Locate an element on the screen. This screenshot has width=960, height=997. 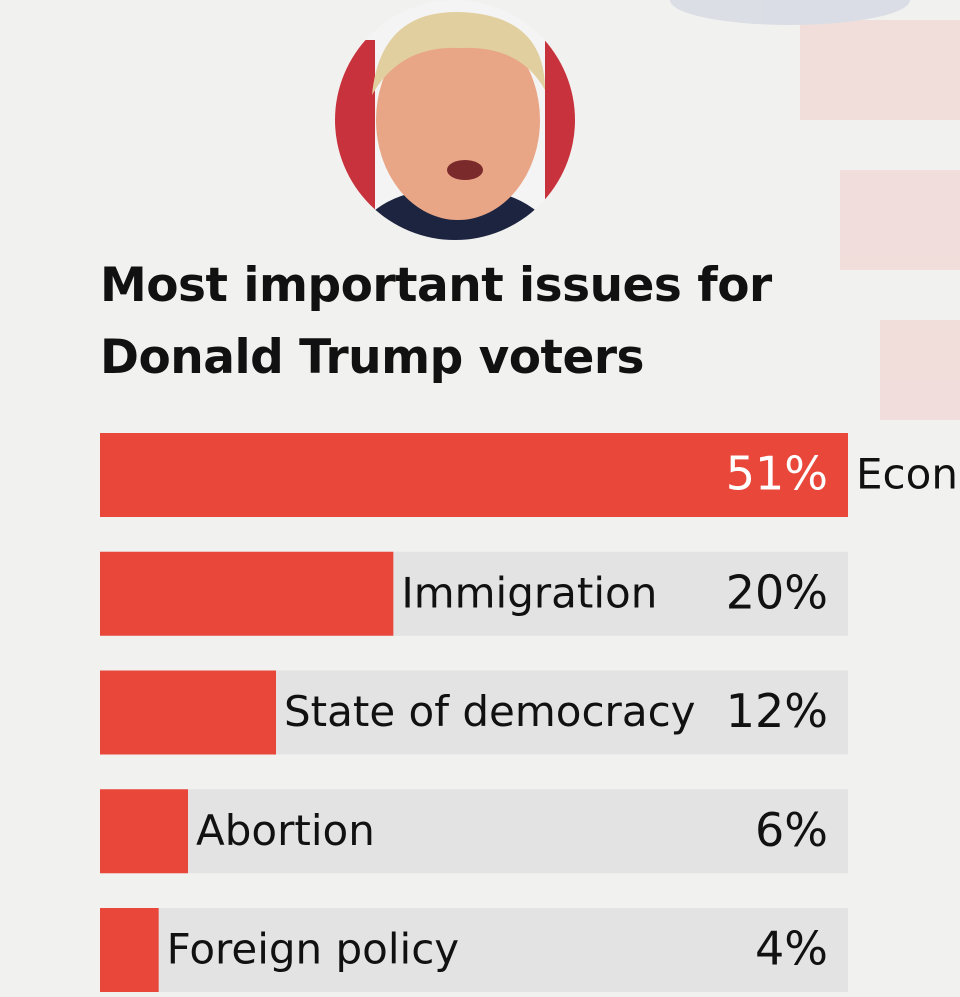
value-label: 12% is located at coordinates (777, 711).